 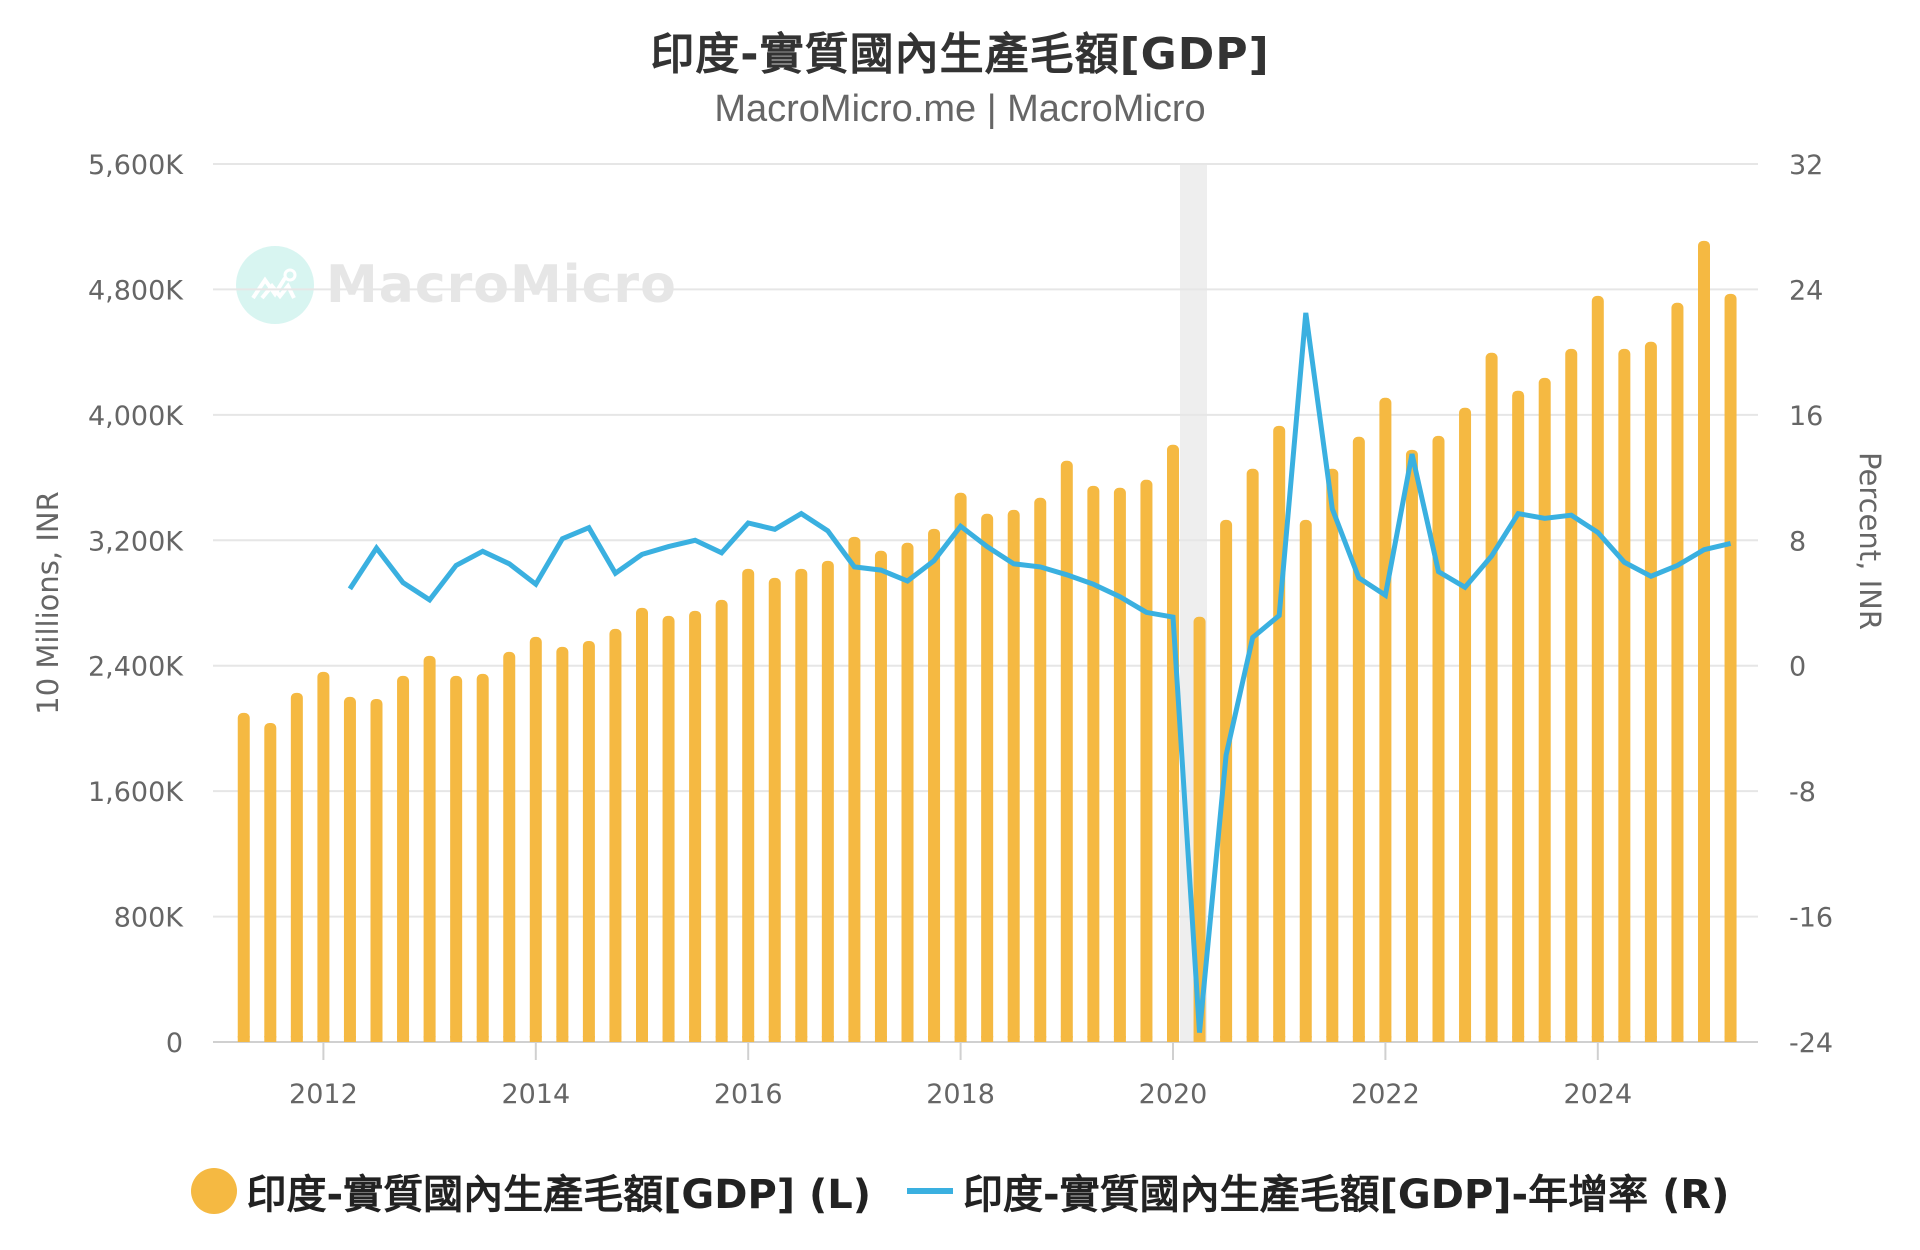 What do you see at coordinates (501, 285) in the screenshot?
I see `watermark-text: MacroMicro` at bounding box center [501, 285].